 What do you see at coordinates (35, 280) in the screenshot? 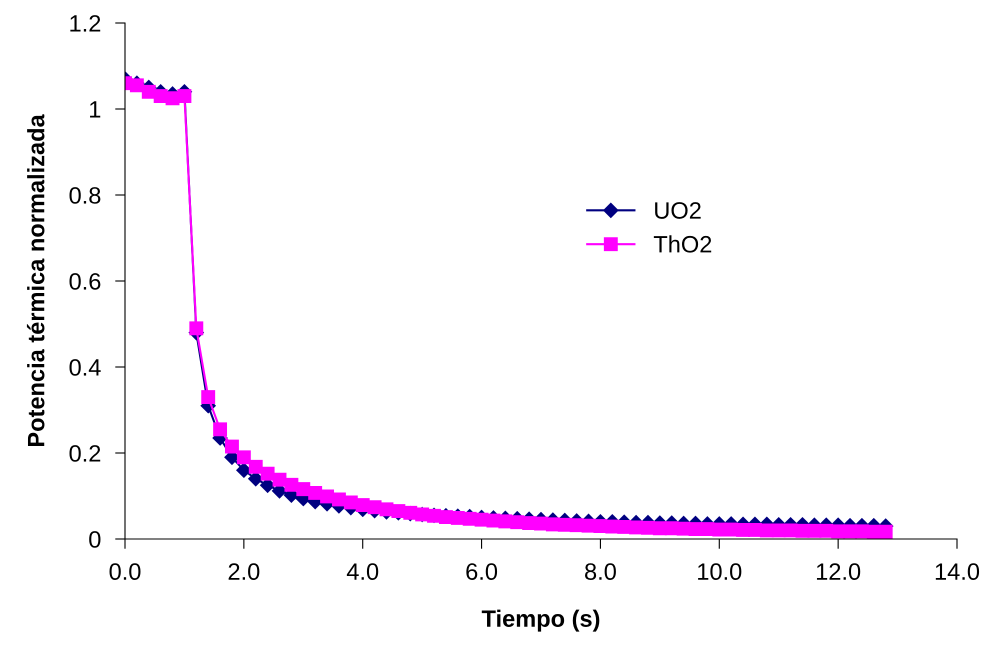
I see `y-axis-title: Potencia térmica normalizada` at bounding box center [35, 280].